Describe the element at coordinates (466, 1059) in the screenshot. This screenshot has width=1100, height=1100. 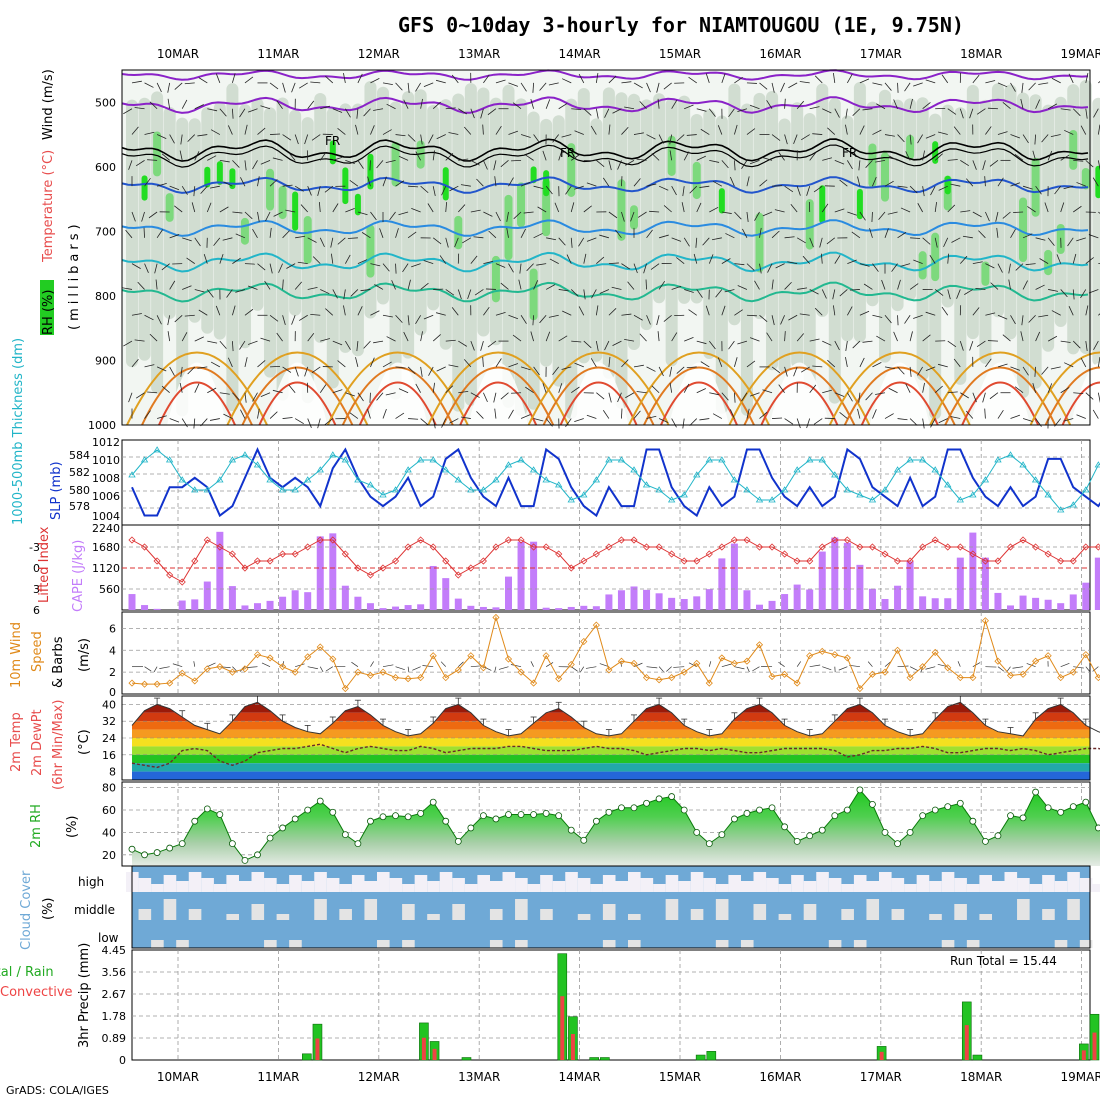
I see `precip-total-bar` at that location.